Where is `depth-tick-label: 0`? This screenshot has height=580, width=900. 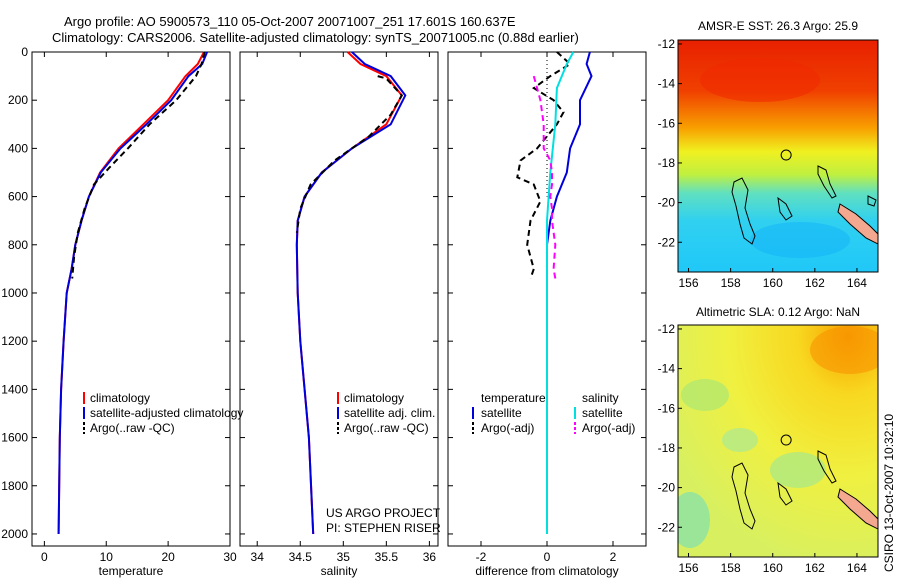
depth-tick-label: 0 is located at coordinates (24, 52).